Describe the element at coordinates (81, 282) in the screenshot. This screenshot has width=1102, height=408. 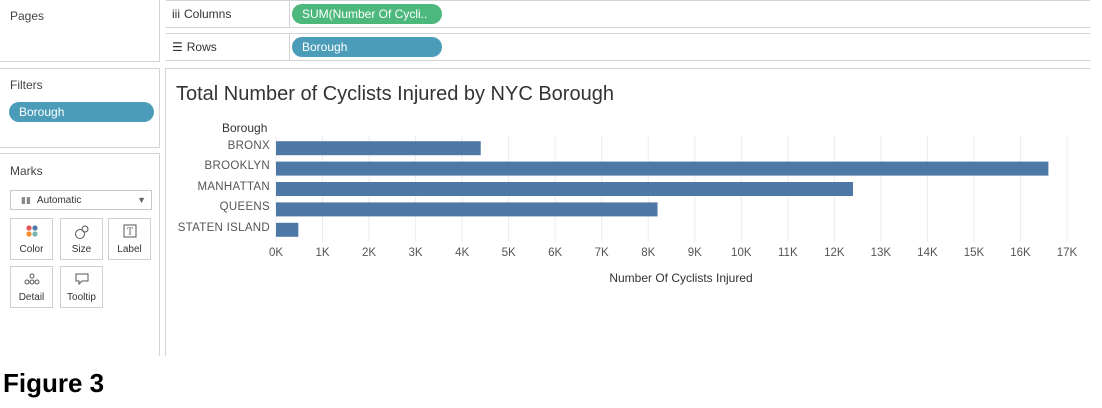
I see `tooltip-icon` at that location.